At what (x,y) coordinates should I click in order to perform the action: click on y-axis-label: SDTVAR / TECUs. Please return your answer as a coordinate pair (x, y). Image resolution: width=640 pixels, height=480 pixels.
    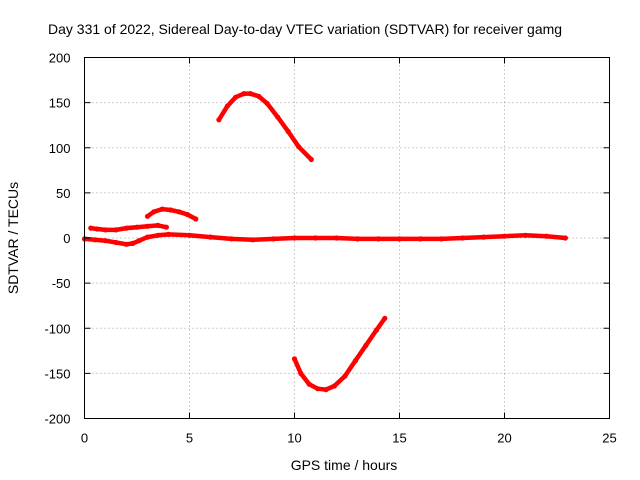
    Looking at the image, I should click on (13, 238).